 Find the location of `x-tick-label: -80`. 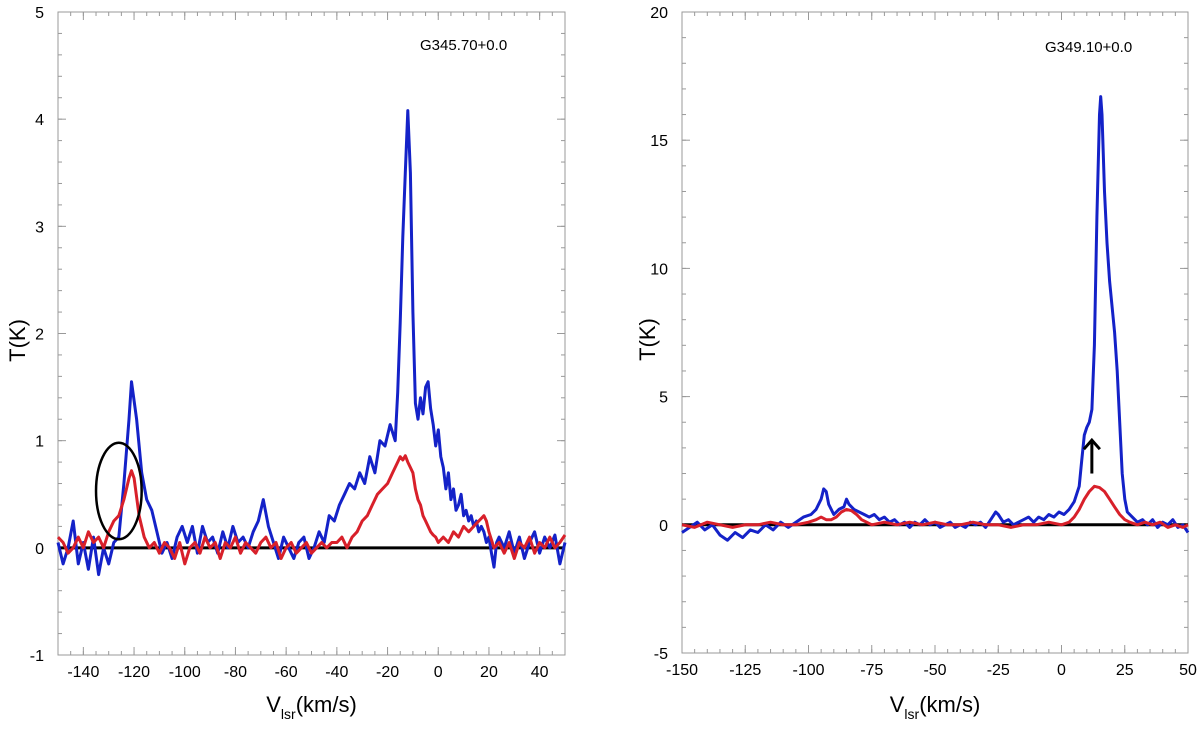

x-tick-label: -80 is located at coordinates (235, 672).